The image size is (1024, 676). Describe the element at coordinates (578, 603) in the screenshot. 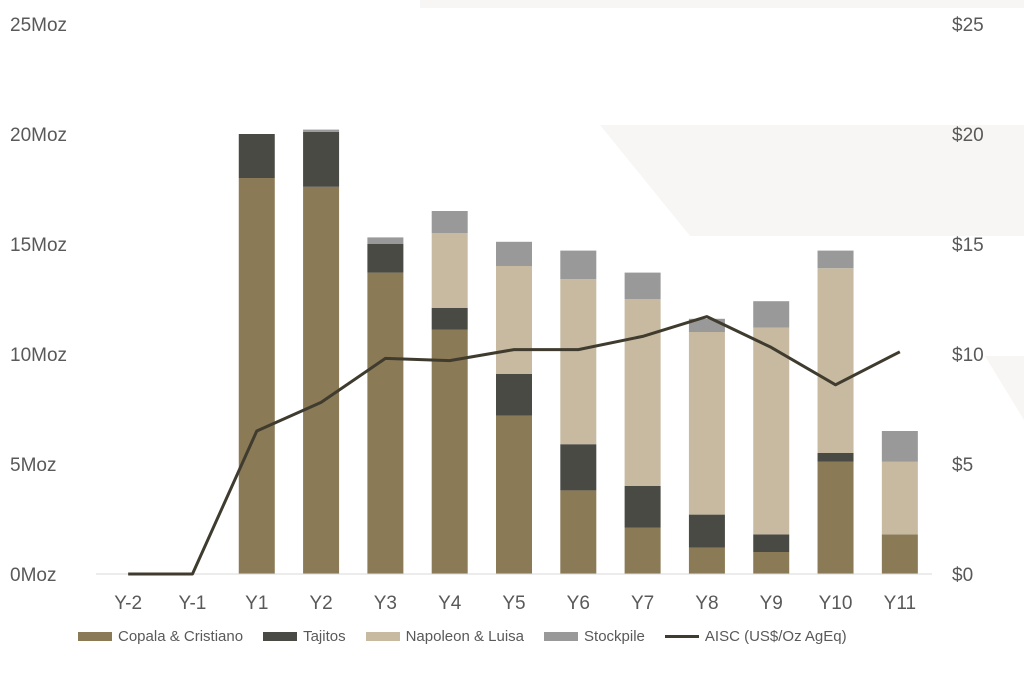

I see `x-axis-category: Y6` at that location.